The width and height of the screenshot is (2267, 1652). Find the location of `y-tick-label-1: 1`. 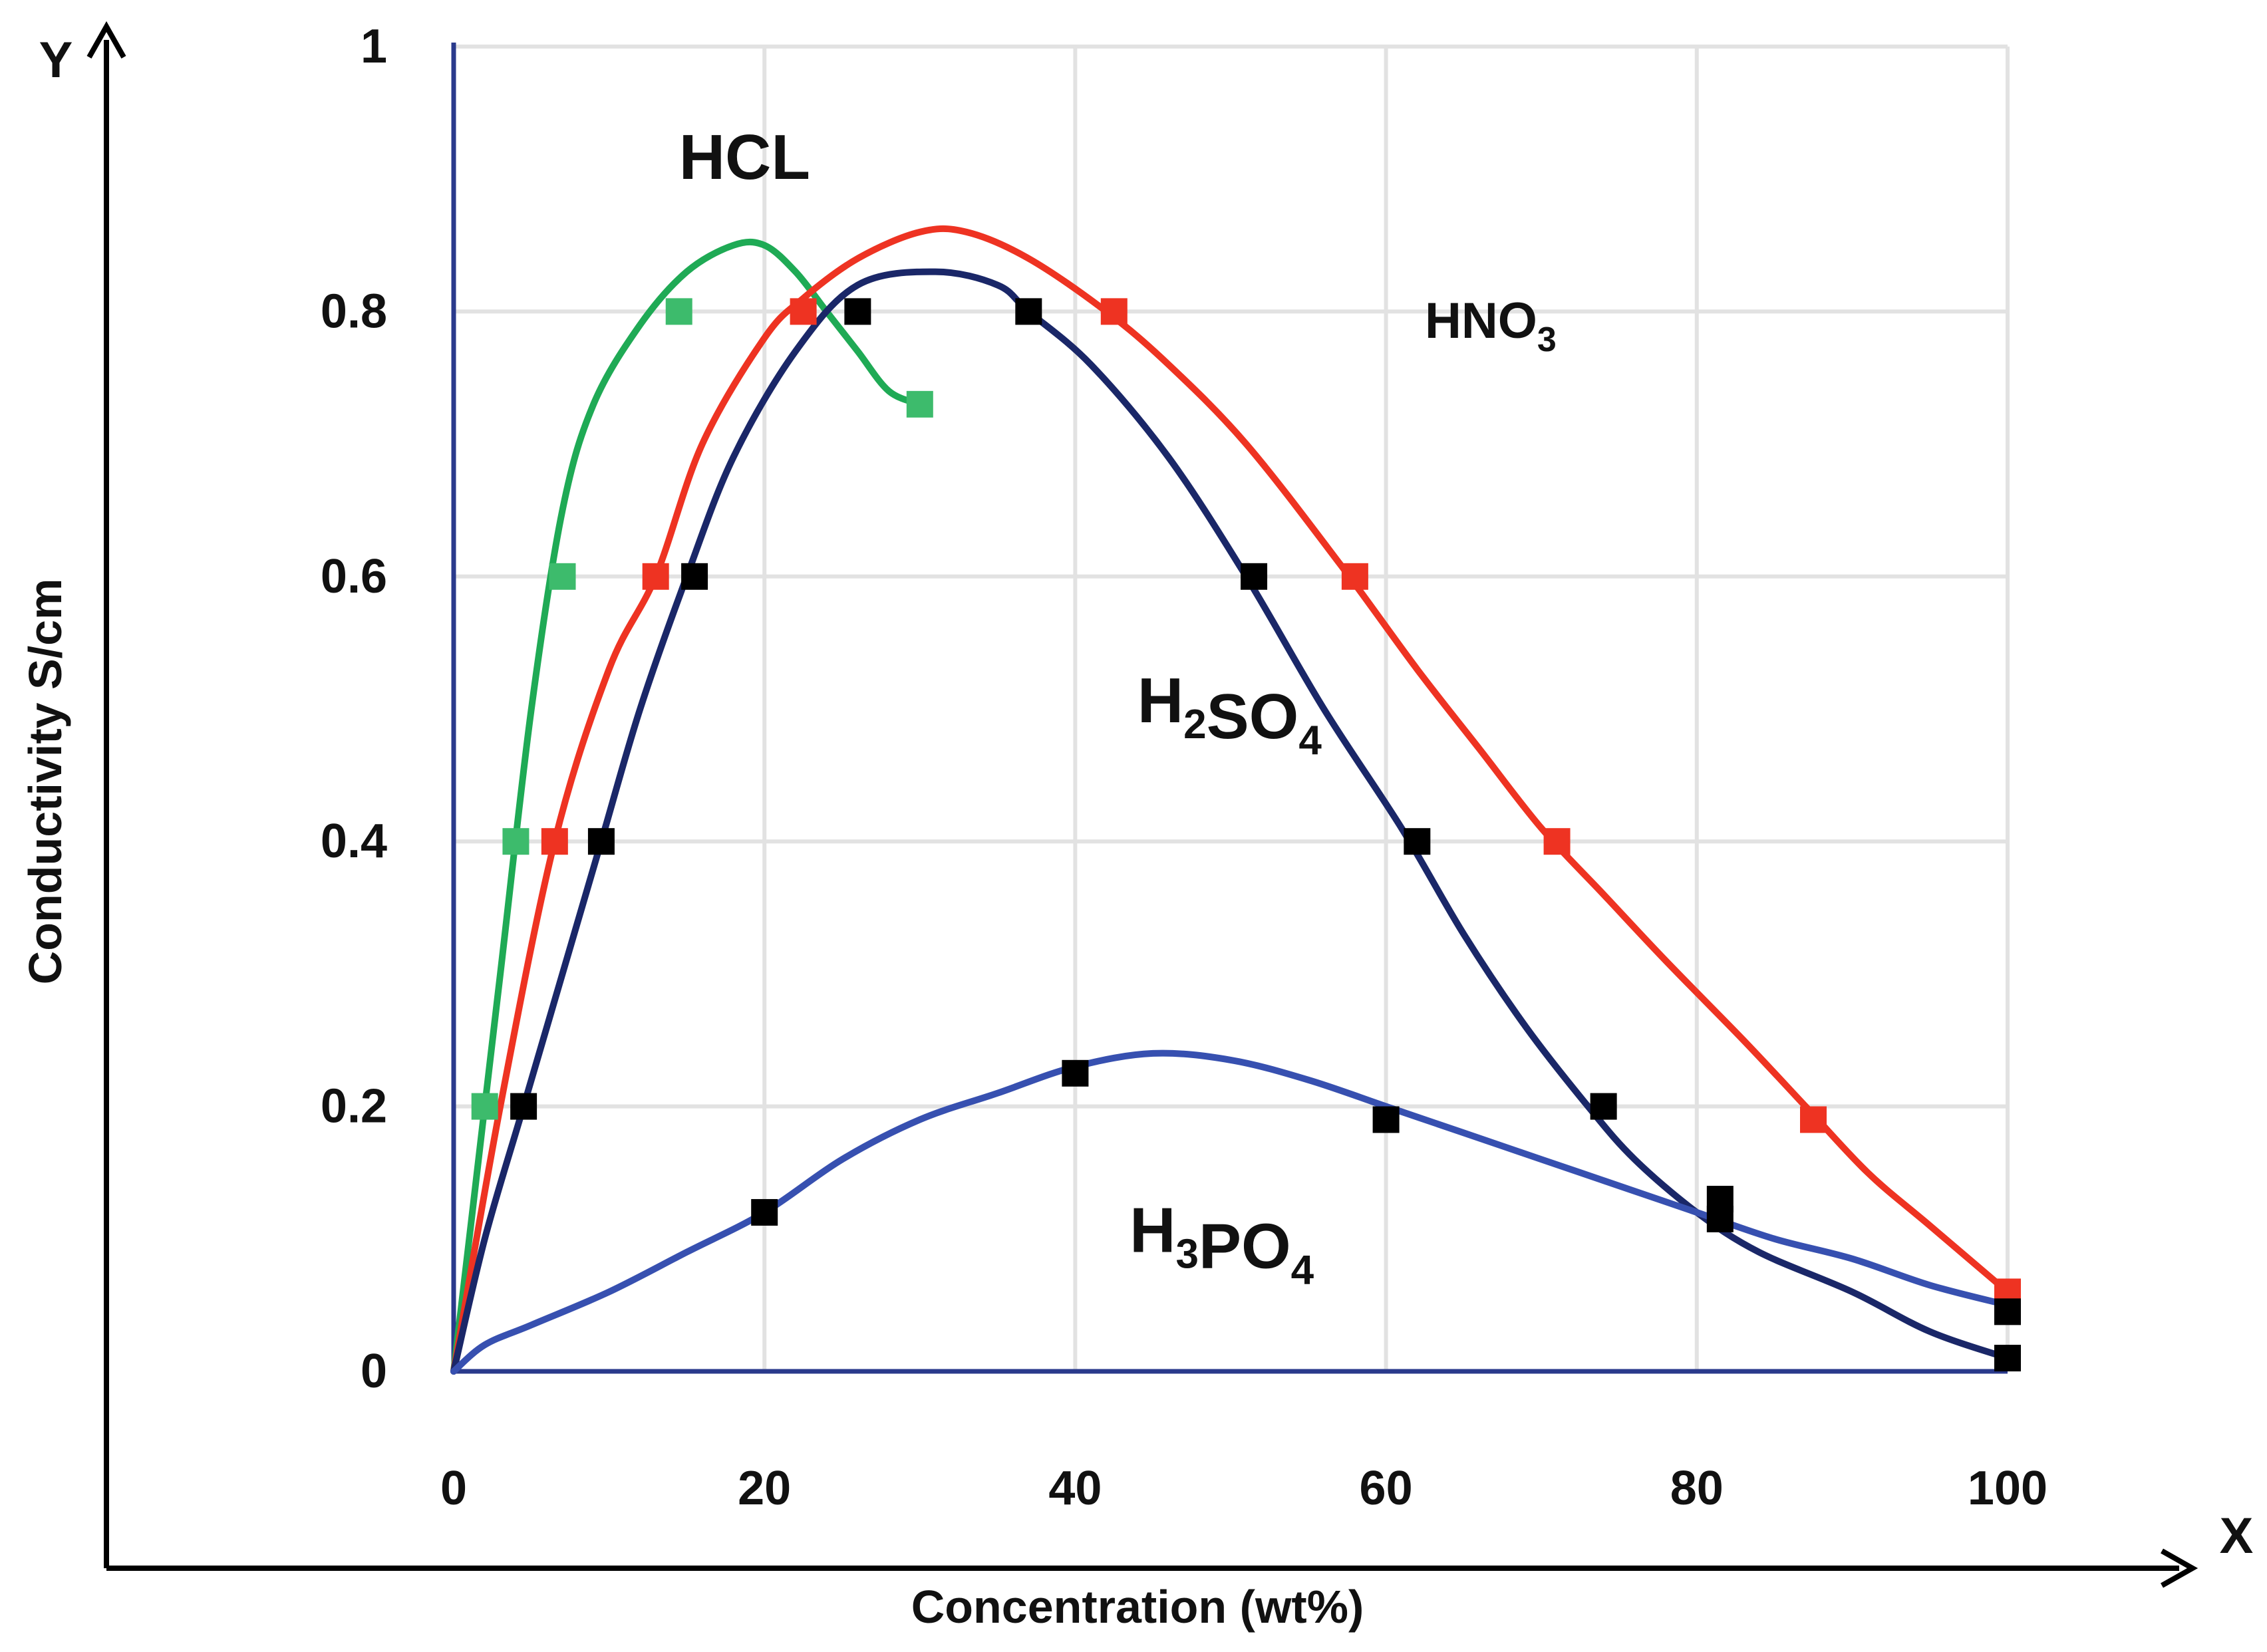

y-tick-label-1: 1 is located at coordinates (374, 46).